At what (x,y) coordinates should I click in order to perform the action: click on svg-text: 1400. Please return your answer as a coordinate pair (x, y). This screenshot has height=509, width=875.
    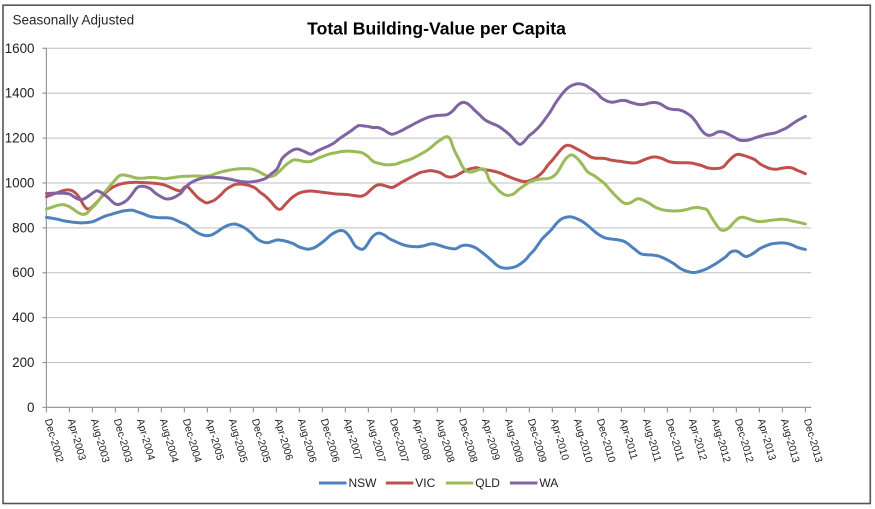
    Looking at the image, I should click on (20, 93).